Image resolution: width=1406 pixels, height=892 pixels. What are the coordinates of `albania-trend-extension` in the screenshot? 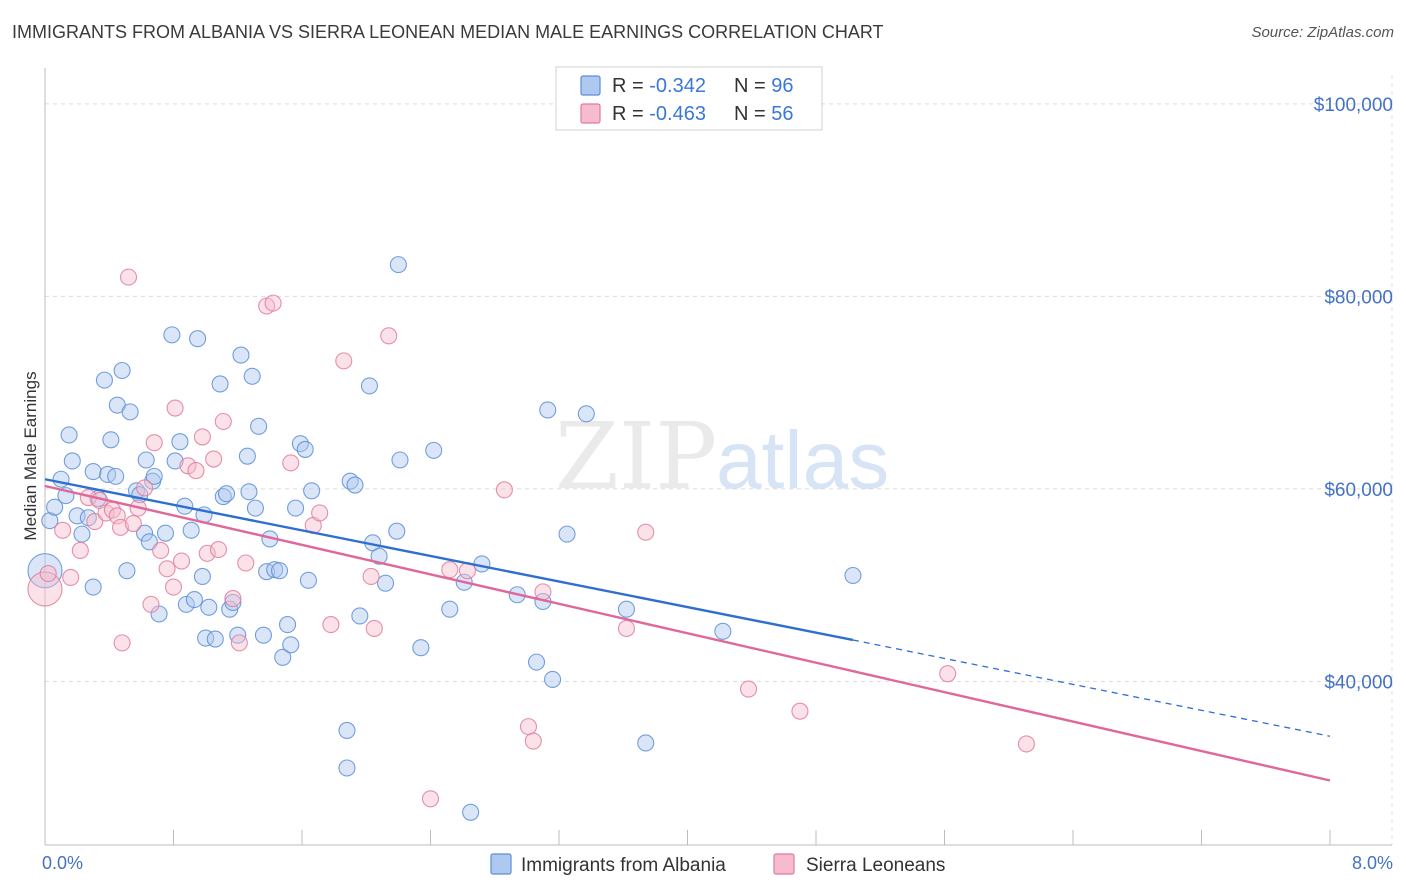 It's located at (1091, 688).